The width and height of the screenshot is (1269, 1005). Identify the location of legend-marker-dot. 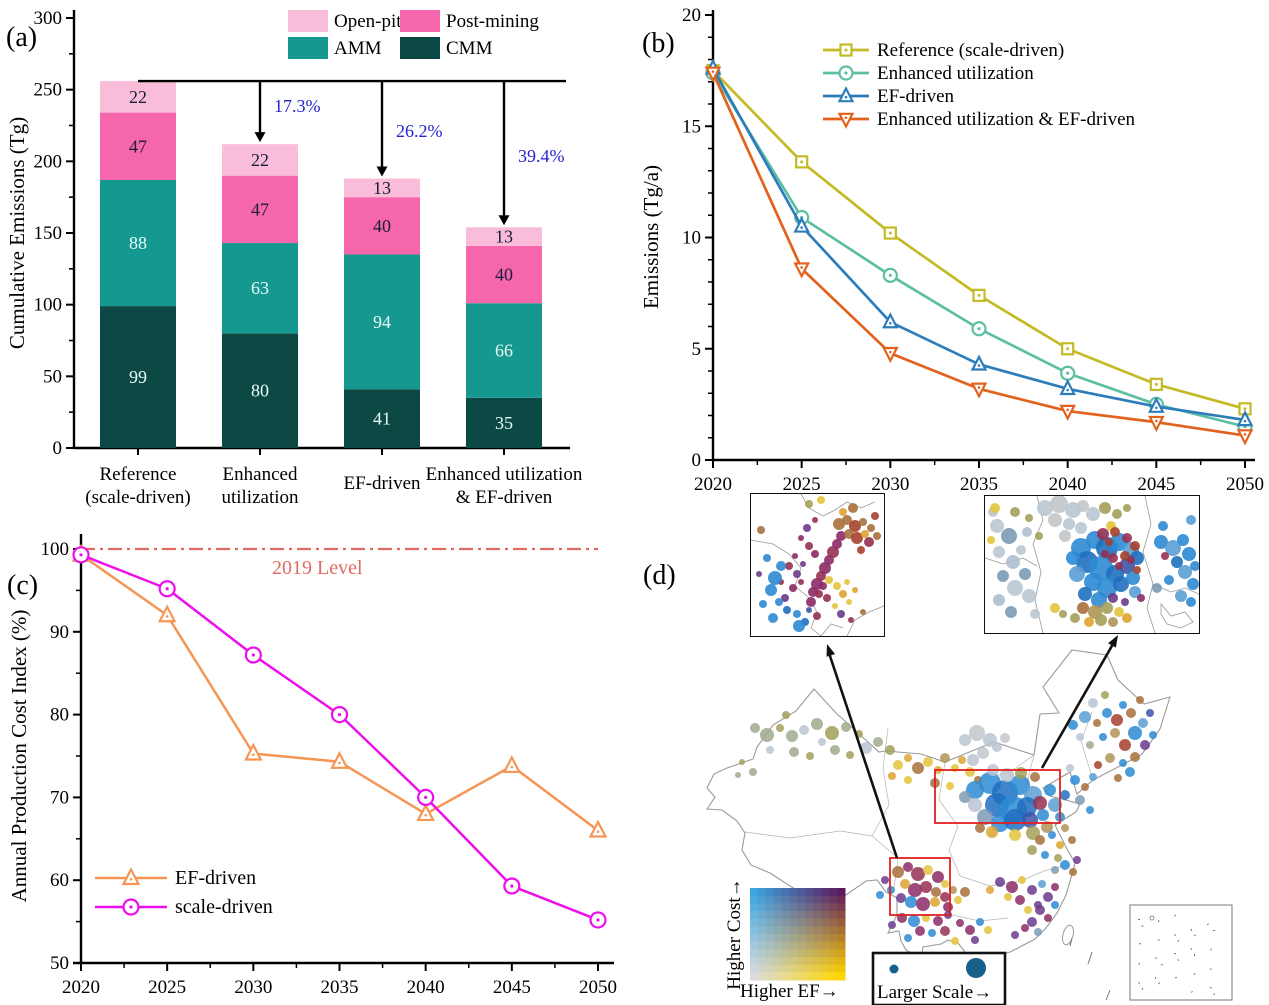
(846, 73).